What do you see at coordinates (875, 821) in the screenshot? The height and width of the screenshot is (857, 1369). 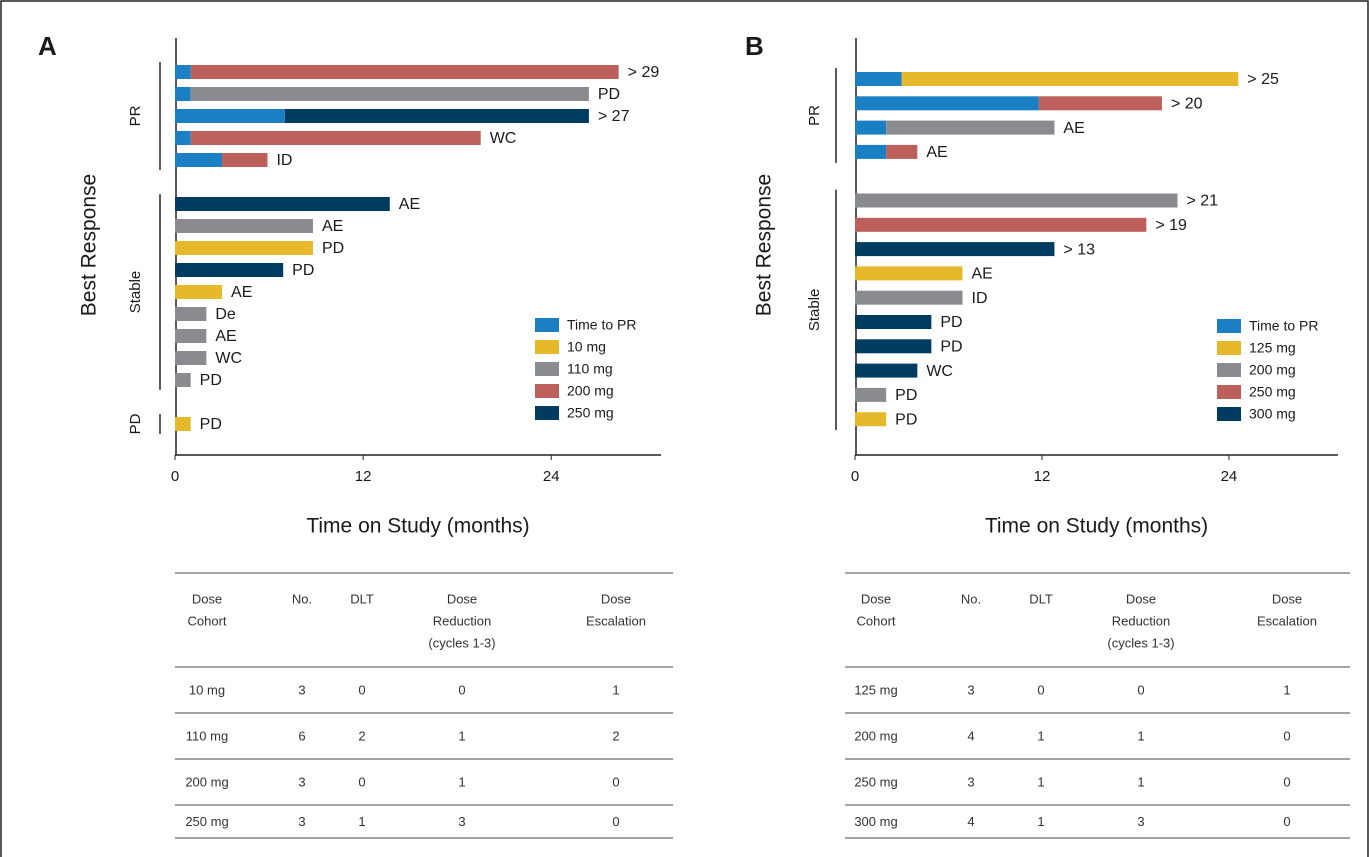 I see `table-cell: 300 mg` at bounding box center [875, 821].